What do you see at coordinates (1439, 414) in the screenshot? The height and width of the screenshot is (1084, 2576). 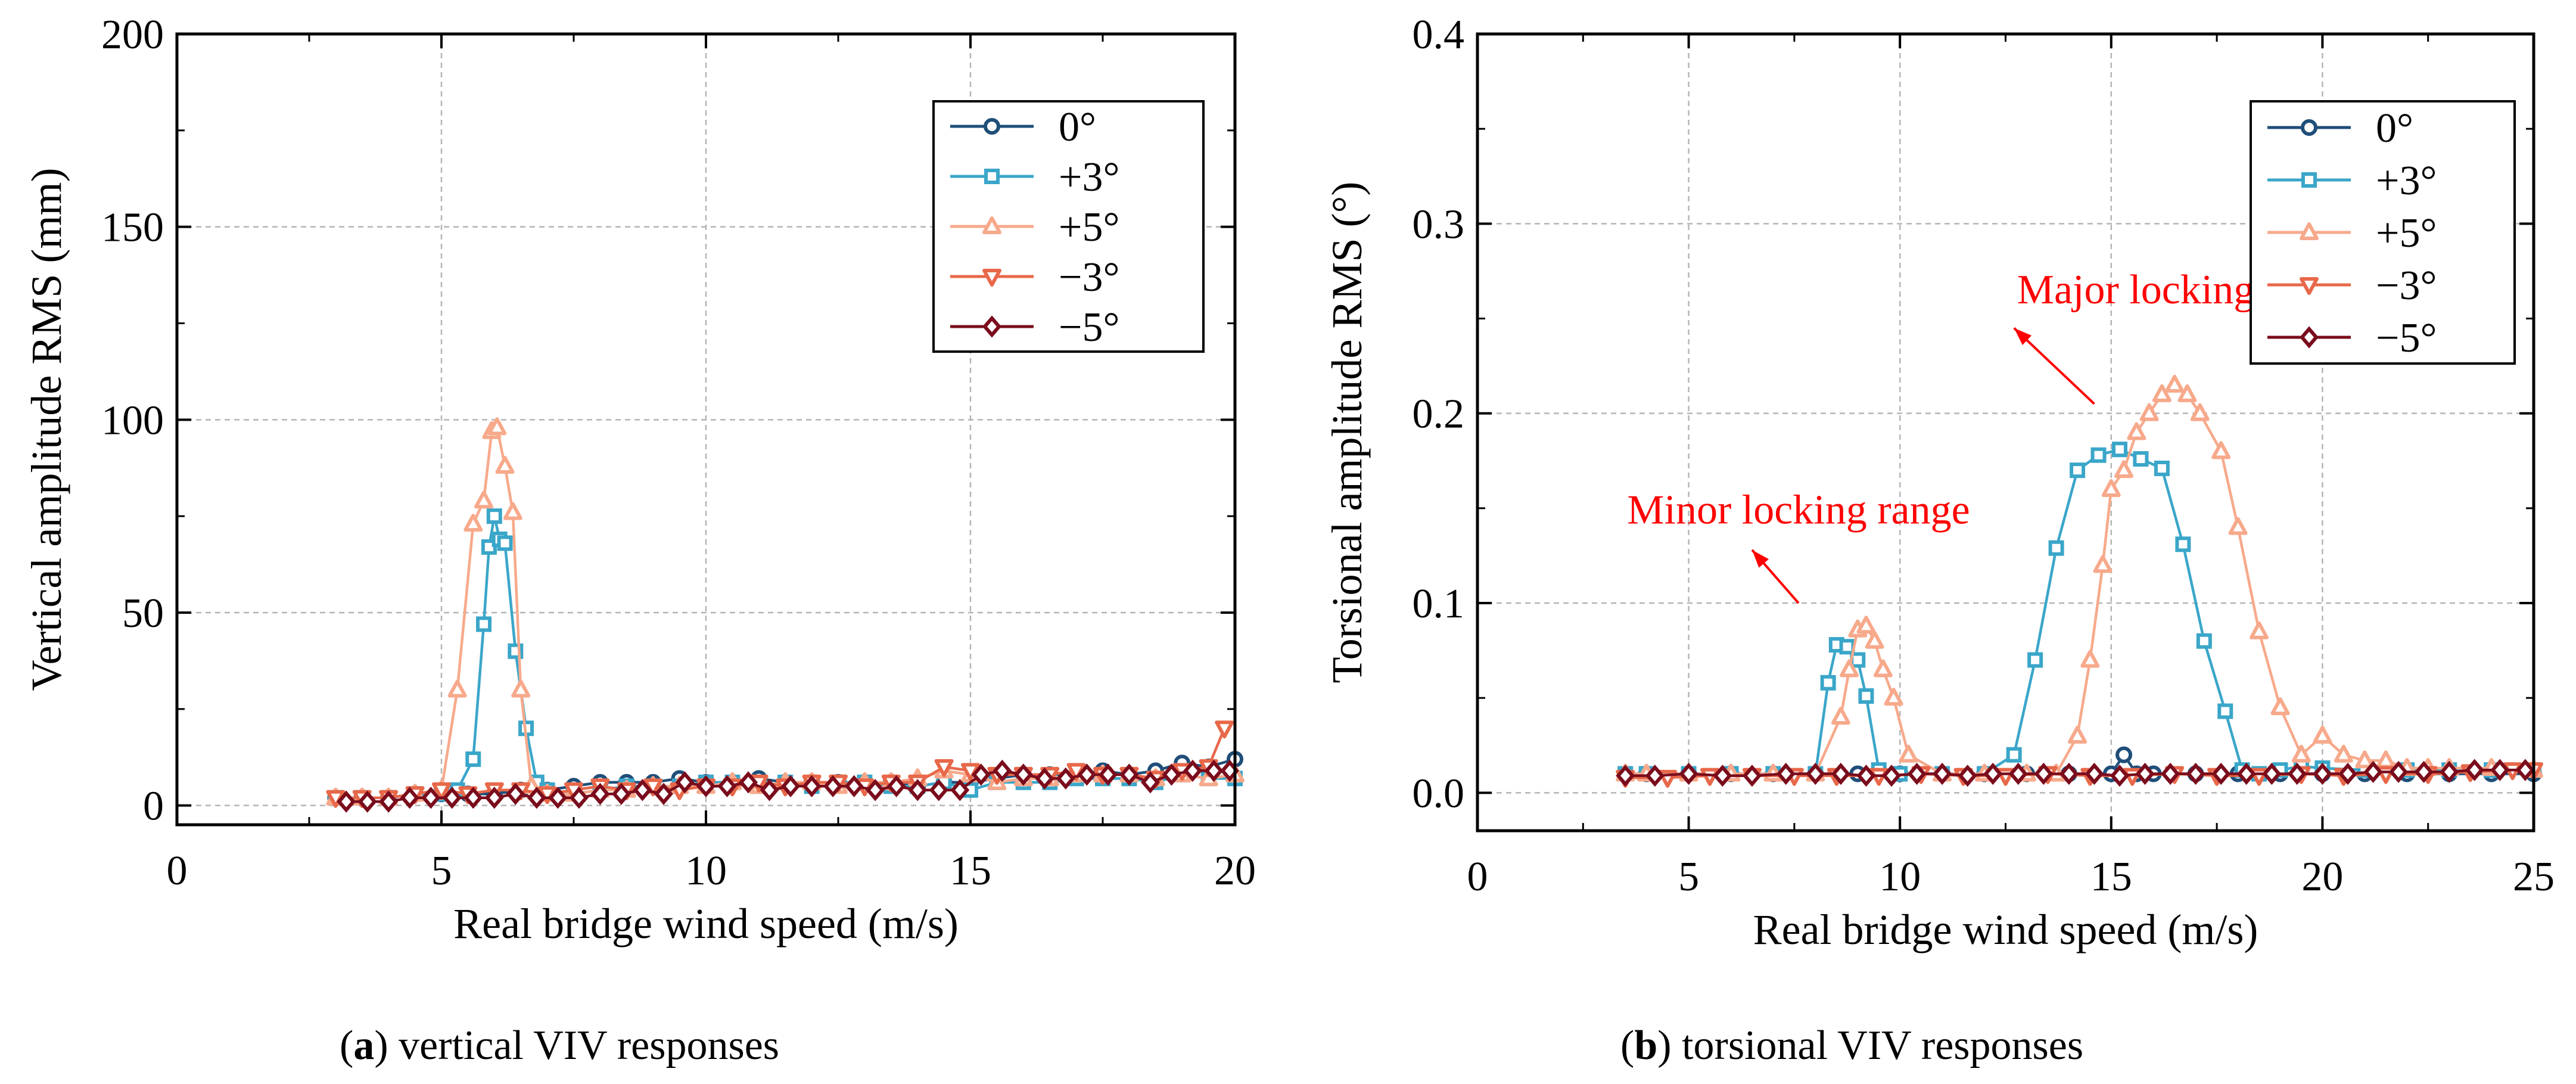 I see `y-tick-label: 0.2` at bounding box center [1439, 414].